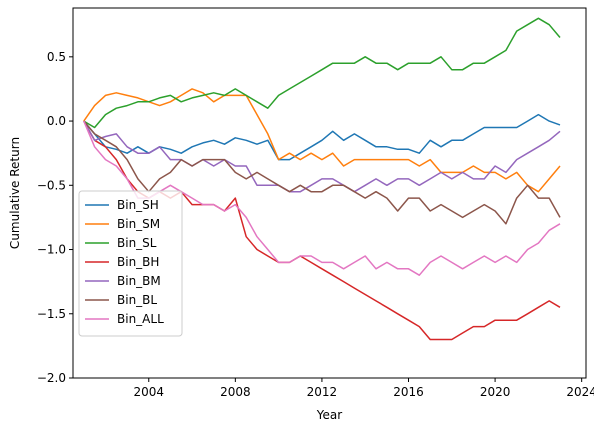  I want to click on legend-label: Bin_BM, so click(139, 281).